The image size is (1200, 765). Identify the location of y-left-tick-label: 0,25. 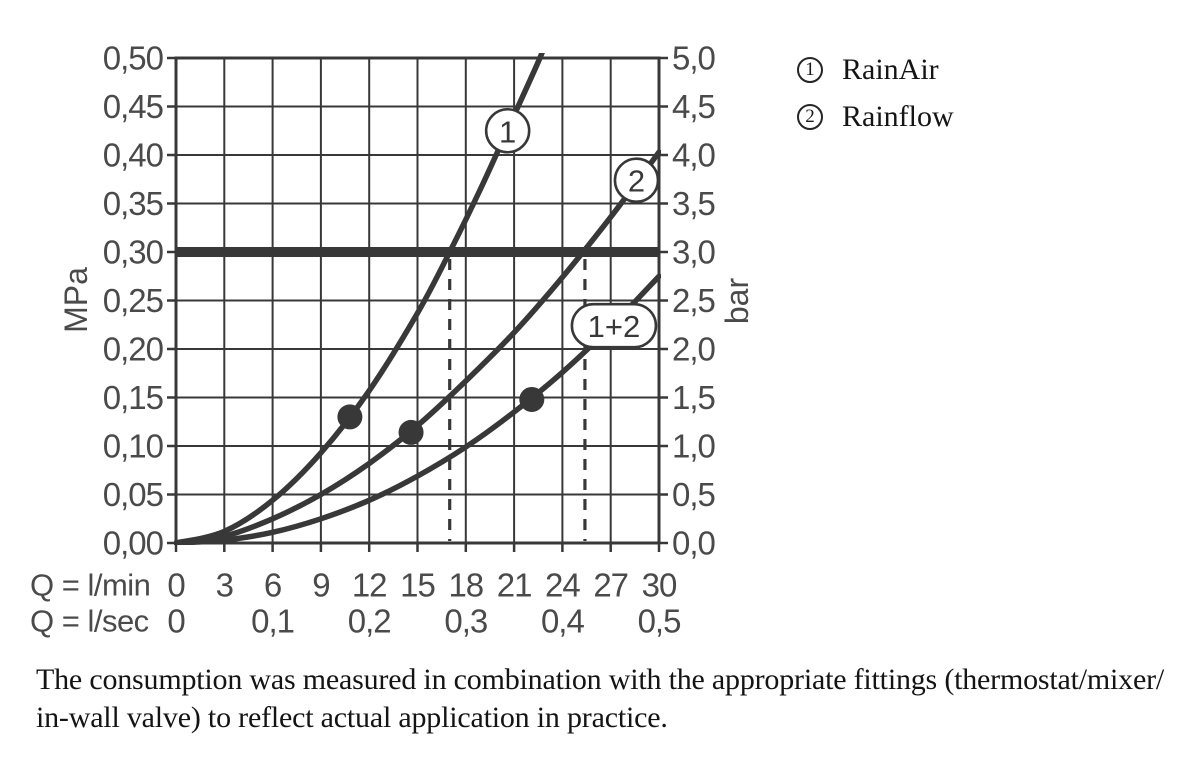
(133, 300).